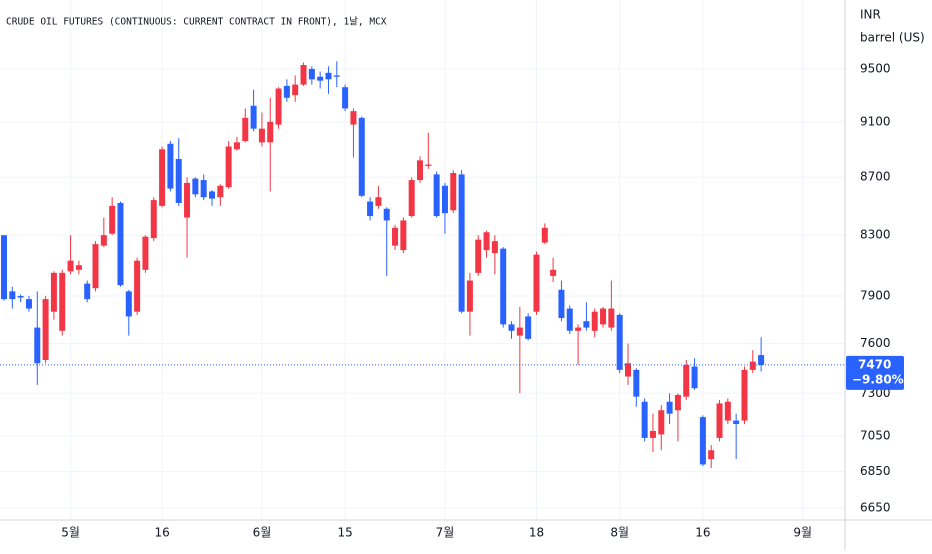 The image size is (932, 554). What do you see at coordinates (802, 533) in the screenshot?
I see `x-tick-label: 9월` at bounding box center [802, 533].